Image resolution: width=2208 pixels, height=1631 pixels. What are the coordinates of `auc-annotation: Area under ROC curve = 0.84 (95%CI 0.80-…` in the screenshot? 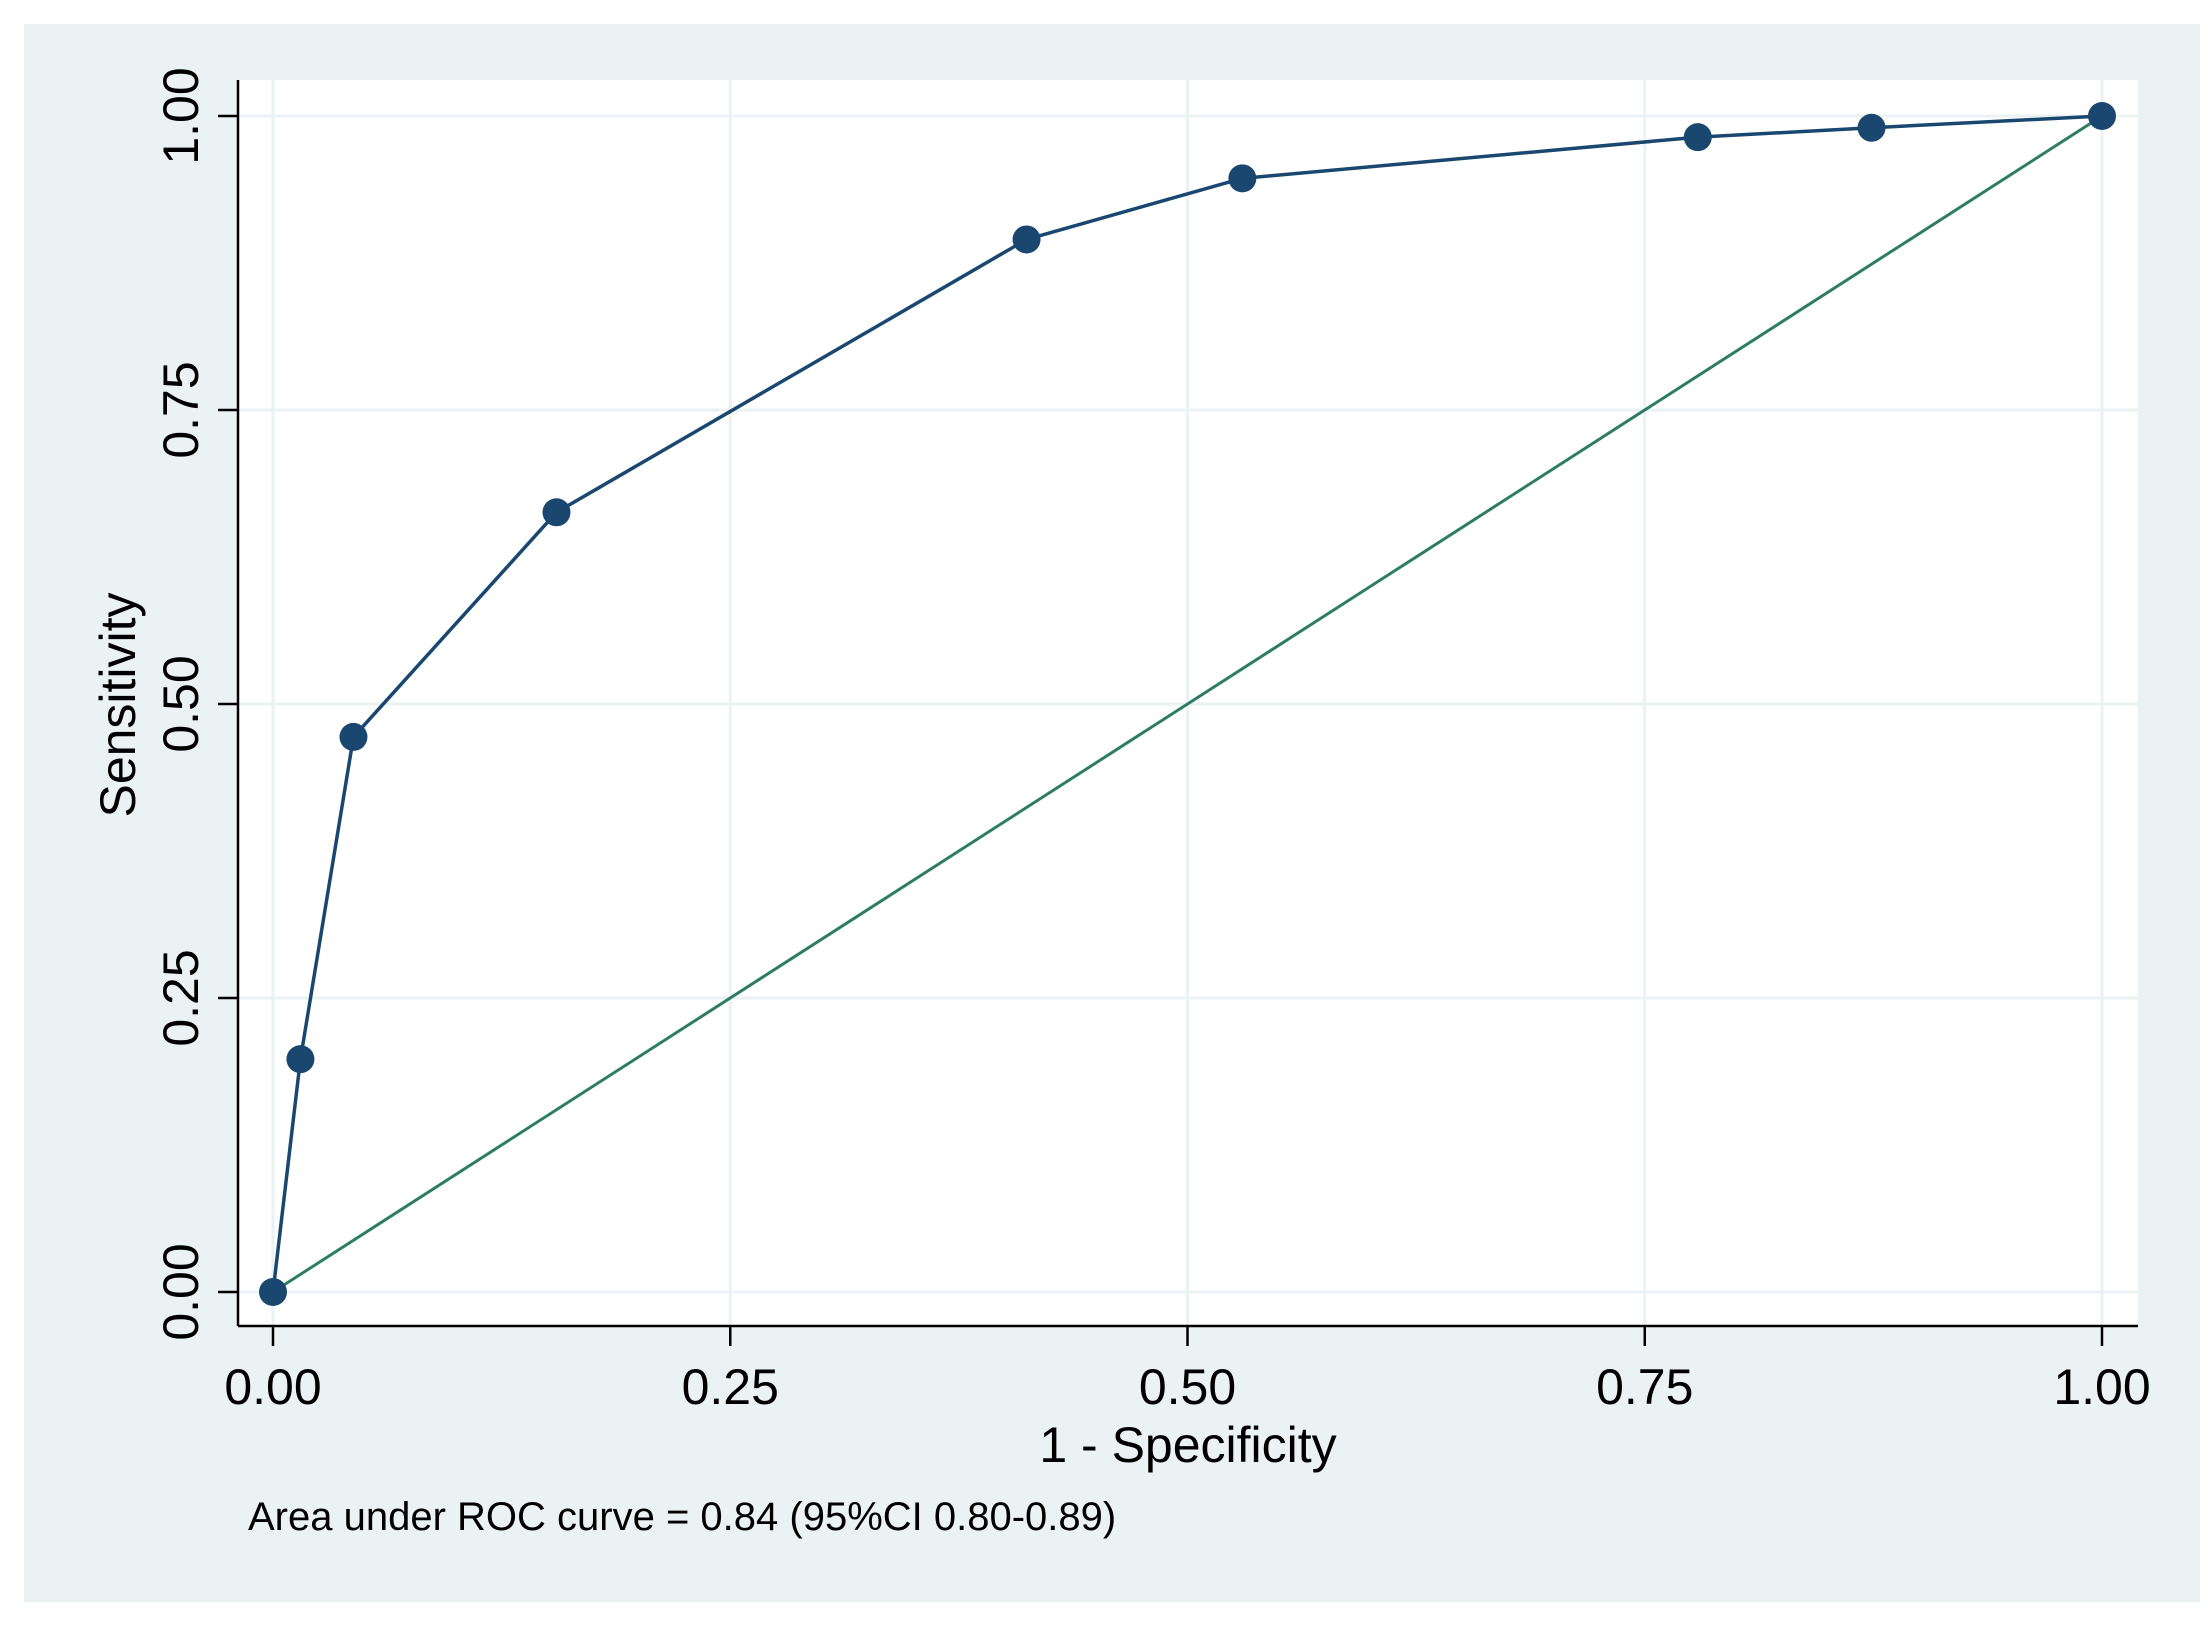 It's located at (682, 1517).